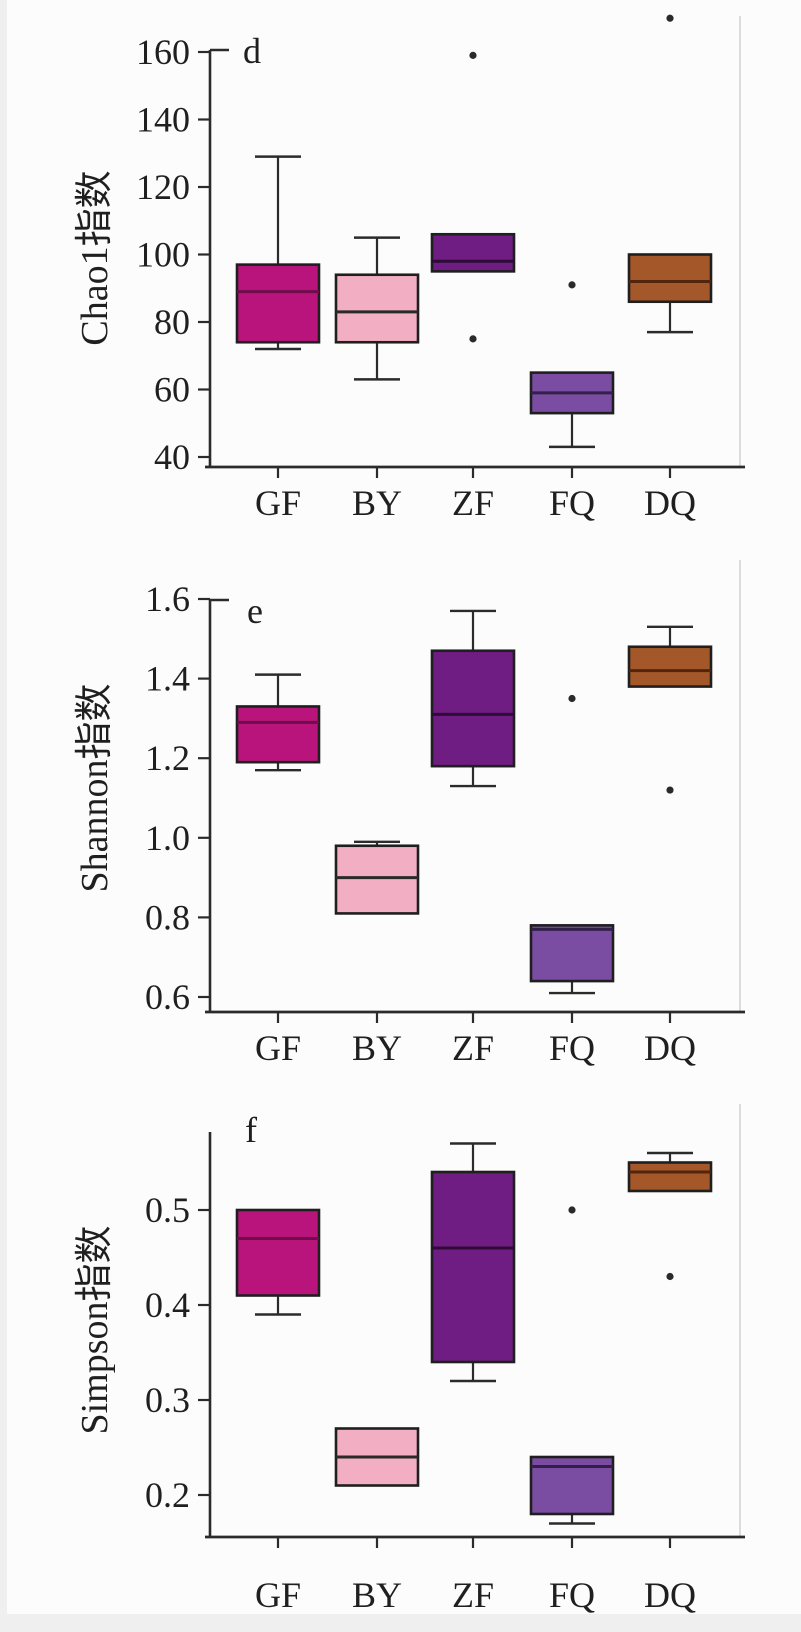 This screenshot has width=801, height=1632. I want to click on panel-letter-d: d, so click(252, 51).